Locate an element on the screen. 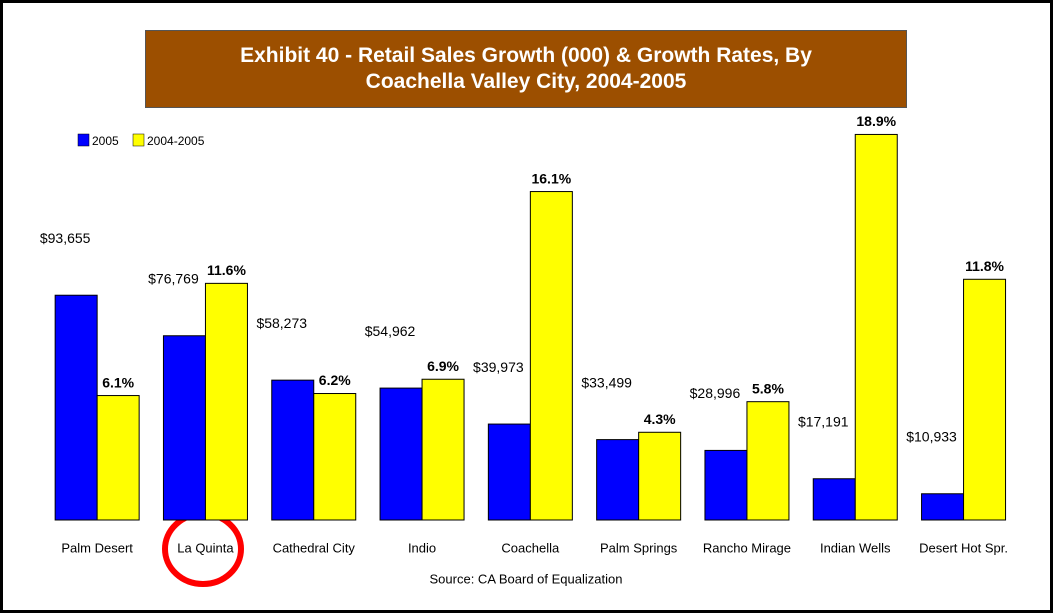  x-tick-label: Palm Springs is located at coordinates (639, 547).